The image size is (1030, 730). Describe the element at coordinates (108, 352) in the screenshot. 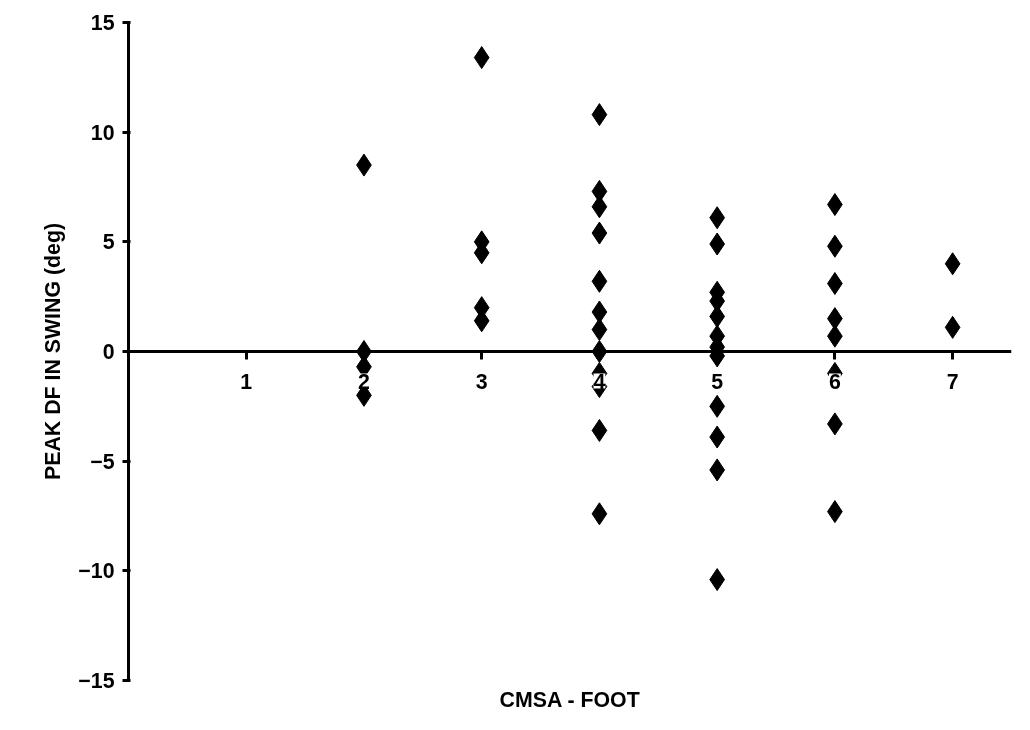

I see `y-tick-label: 0` at that location.